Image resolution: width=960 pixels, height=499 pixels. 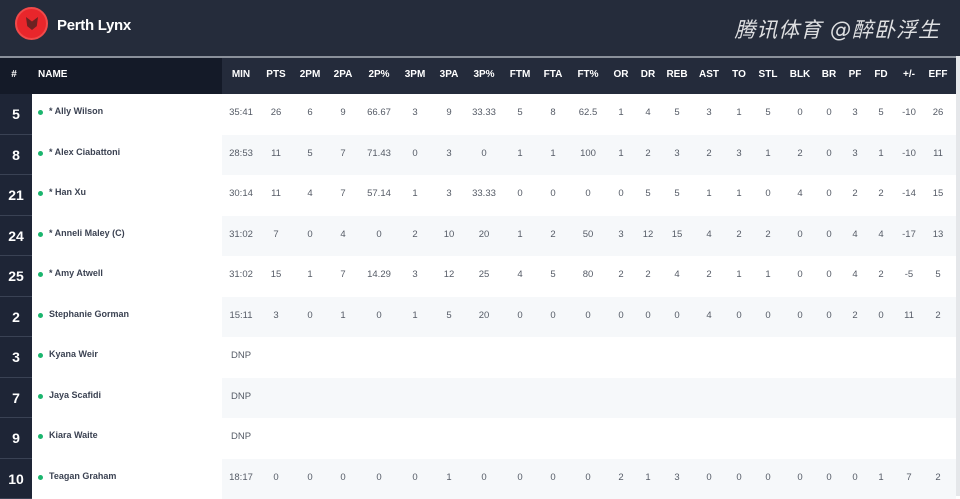 I want to click on player-name: * Anneli Maley (C), so click(x=87, y=233).